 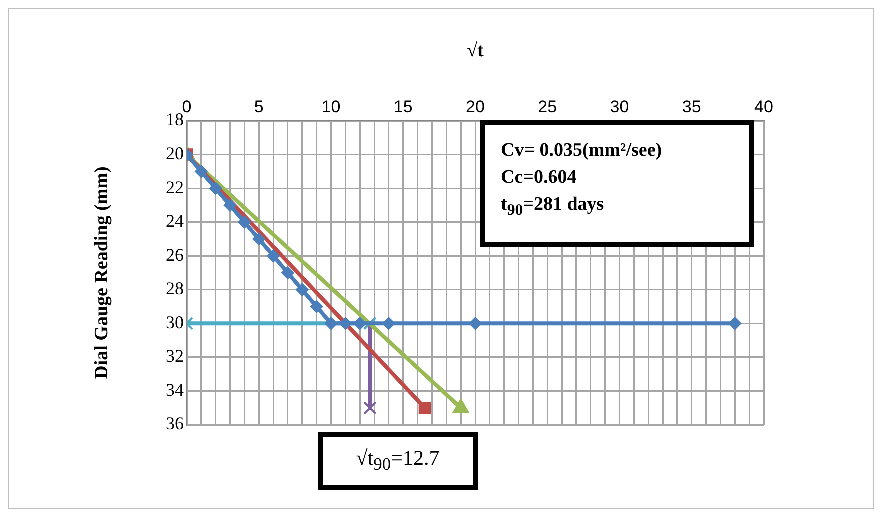 I want to click on y-axis-title: Dial Gauge Reading (mm), so click(x=101, y=273).